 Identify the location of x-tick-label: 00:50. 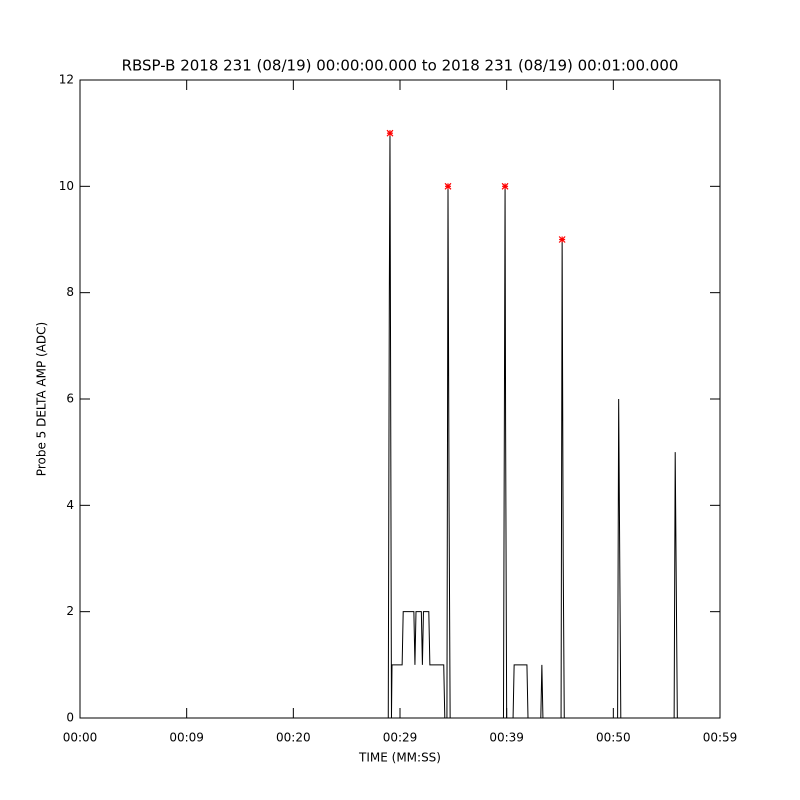
(613, 738).